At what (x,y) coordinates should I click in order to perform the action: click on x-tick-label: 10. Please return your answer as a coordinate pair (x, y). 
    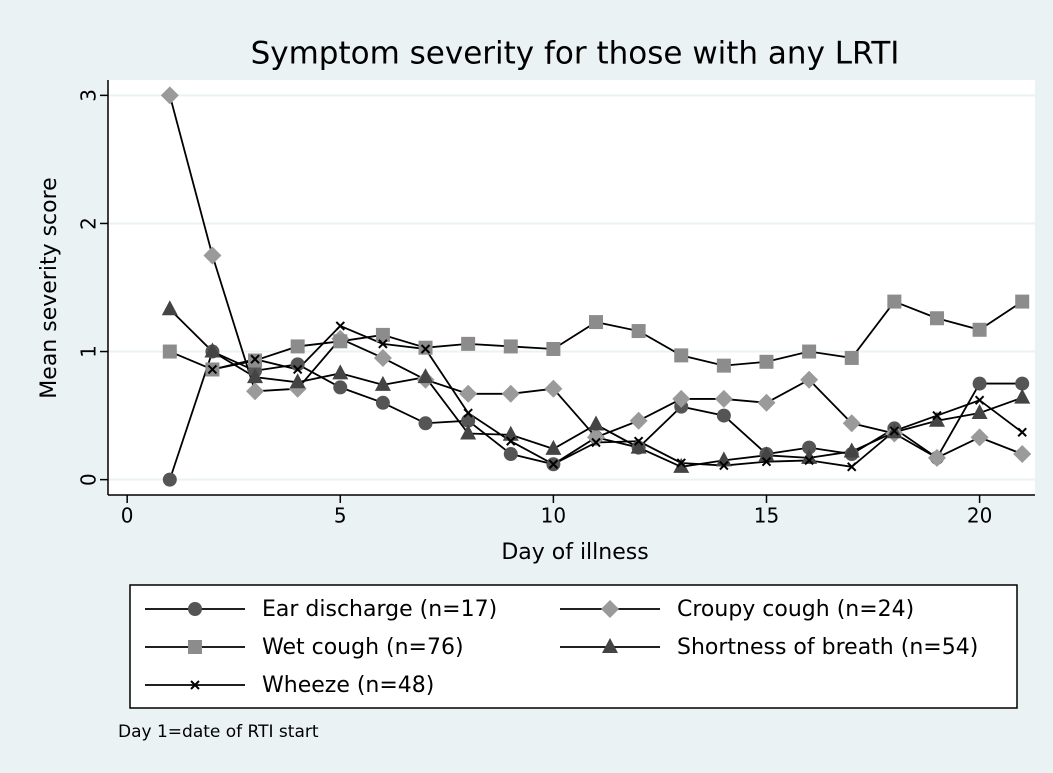
    Looking at the image, I should click on (553, 516).